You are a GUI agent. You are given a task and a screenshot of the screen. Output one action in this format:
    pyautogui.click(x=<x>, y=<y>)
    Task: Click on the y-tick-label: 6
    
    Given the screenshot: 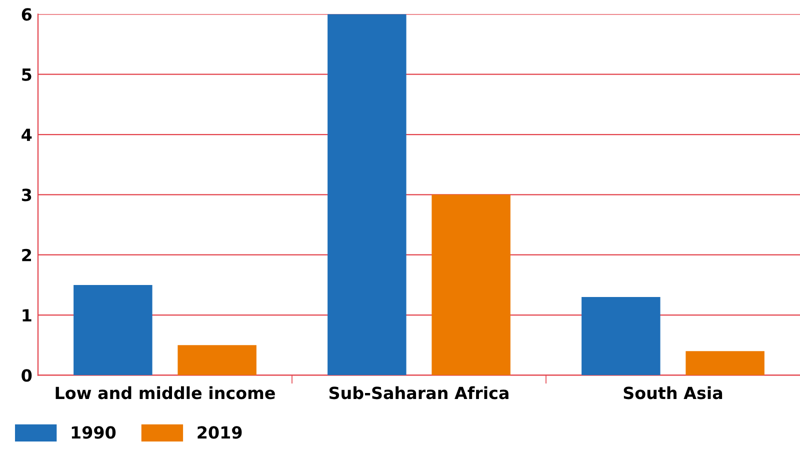 What is the action you would take?
    pyautogui.click(x=27, y=14)
    